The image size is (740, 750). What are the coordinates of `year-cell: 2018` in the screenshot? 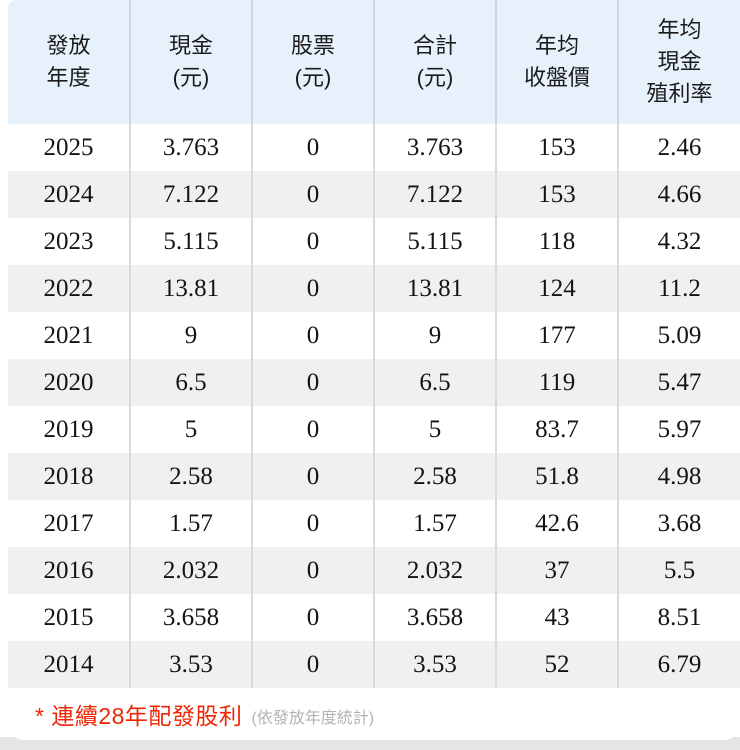 It's located at (69, 476).